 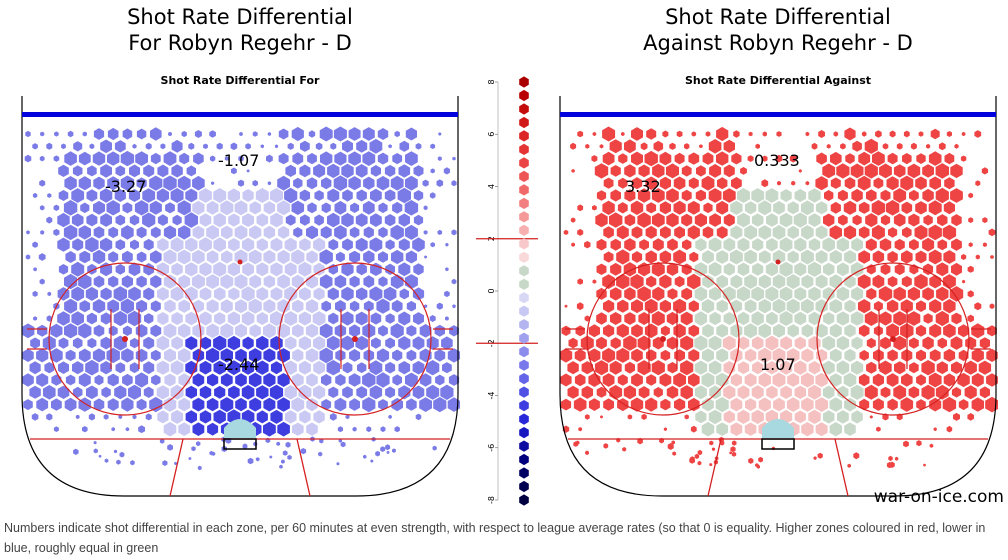 I want to click on legend-swatch, so click(x=524, y=176).